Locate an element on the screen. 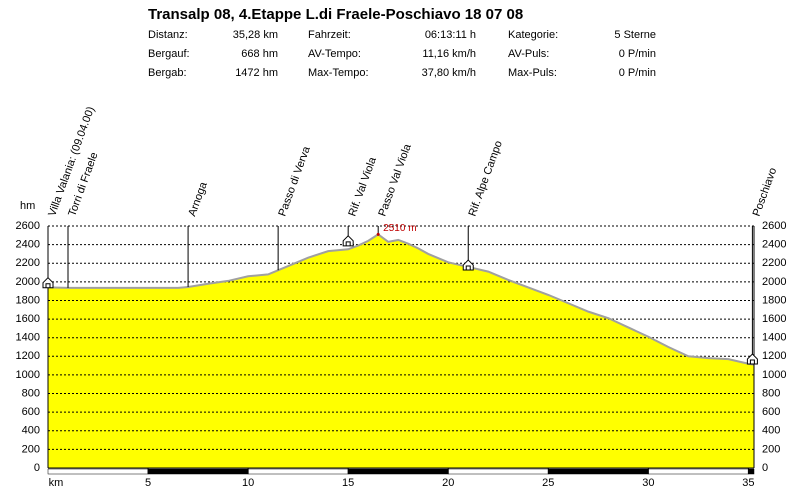 The image size is (800, 492). y2-tick-label: 2600 is located at coordinates (774, 226).